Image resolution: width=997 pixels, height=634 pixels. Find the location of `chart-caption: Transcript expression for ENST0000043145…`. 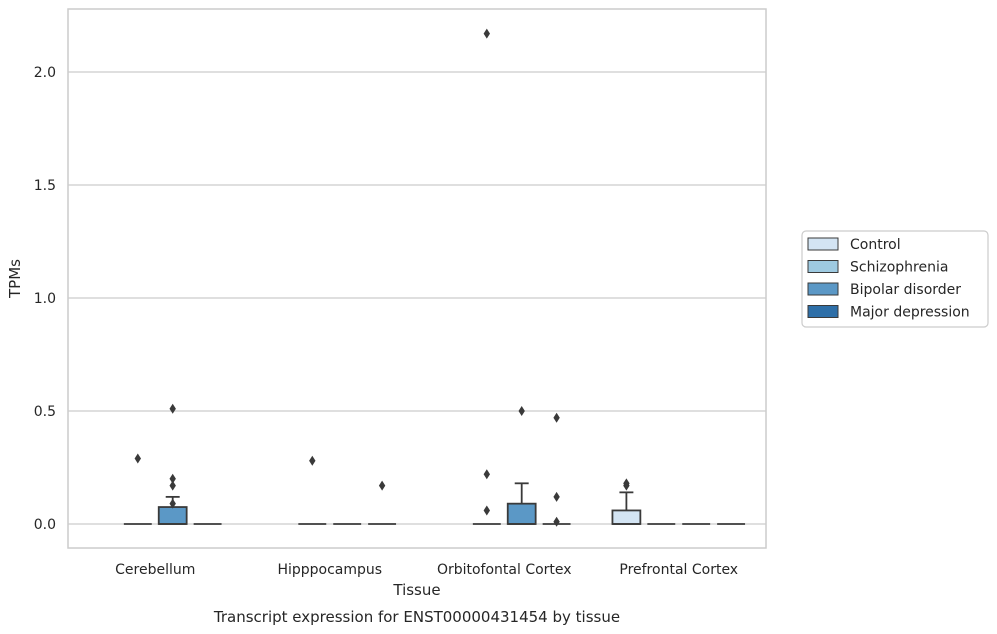

chart-caption: Transcript expression for ENST0000043145… is located at coordinates (416, 617).